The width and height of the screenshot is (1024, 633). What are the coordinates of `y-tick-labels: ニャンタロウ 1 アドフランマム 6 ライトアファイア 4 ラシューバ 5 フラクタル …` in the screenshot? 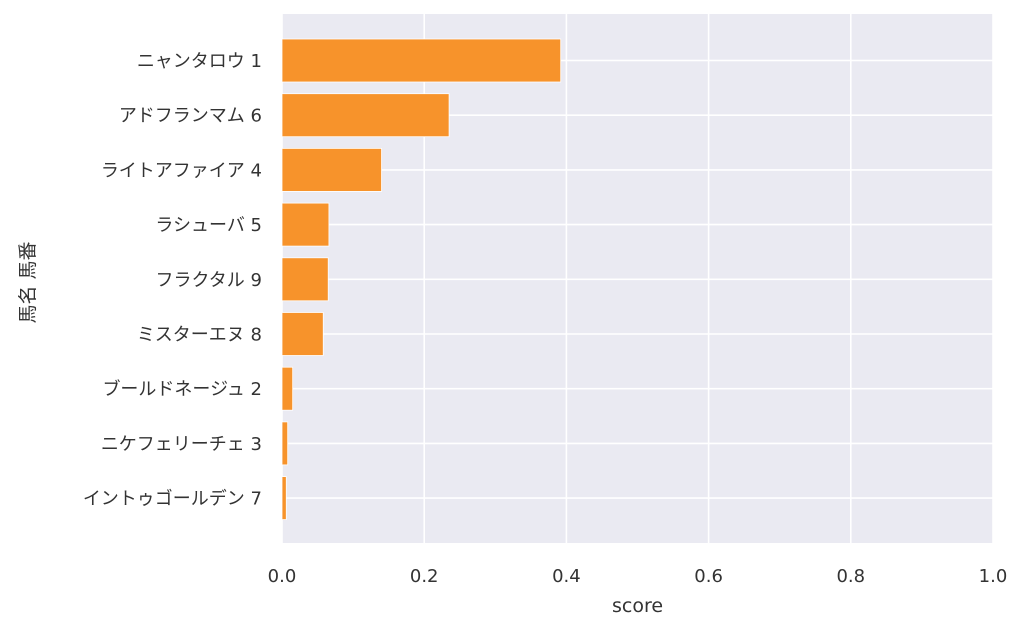 It's located at (172, 280).